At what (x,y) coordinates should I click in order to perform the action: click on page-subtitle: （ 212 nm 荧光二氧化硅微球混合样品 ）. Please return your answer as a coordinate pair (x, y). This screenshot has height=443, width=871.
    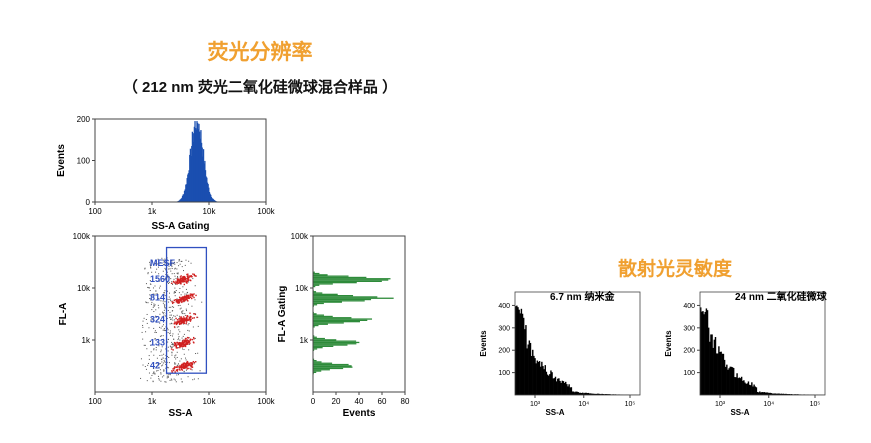
    Looking at the image, I should click on (260, 87).